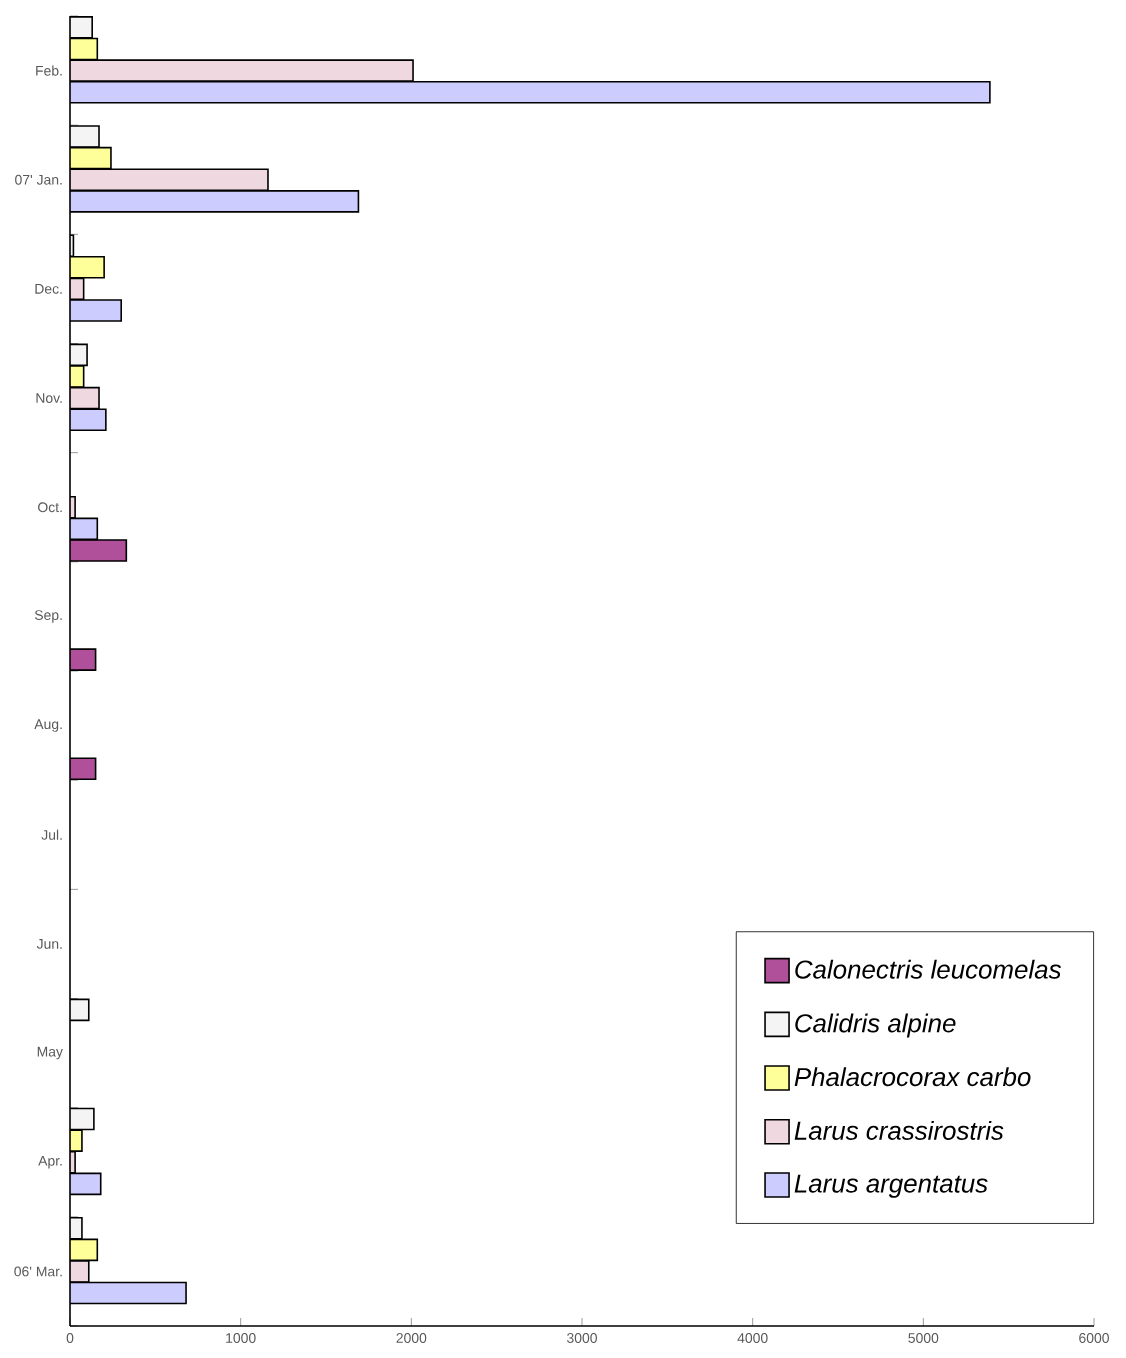 This screenshot has height=1358, width=1126. Describe the element at coordinates (899, 1130) in the screenshot. I see `legend-label: Larus crassirostris` at that location.